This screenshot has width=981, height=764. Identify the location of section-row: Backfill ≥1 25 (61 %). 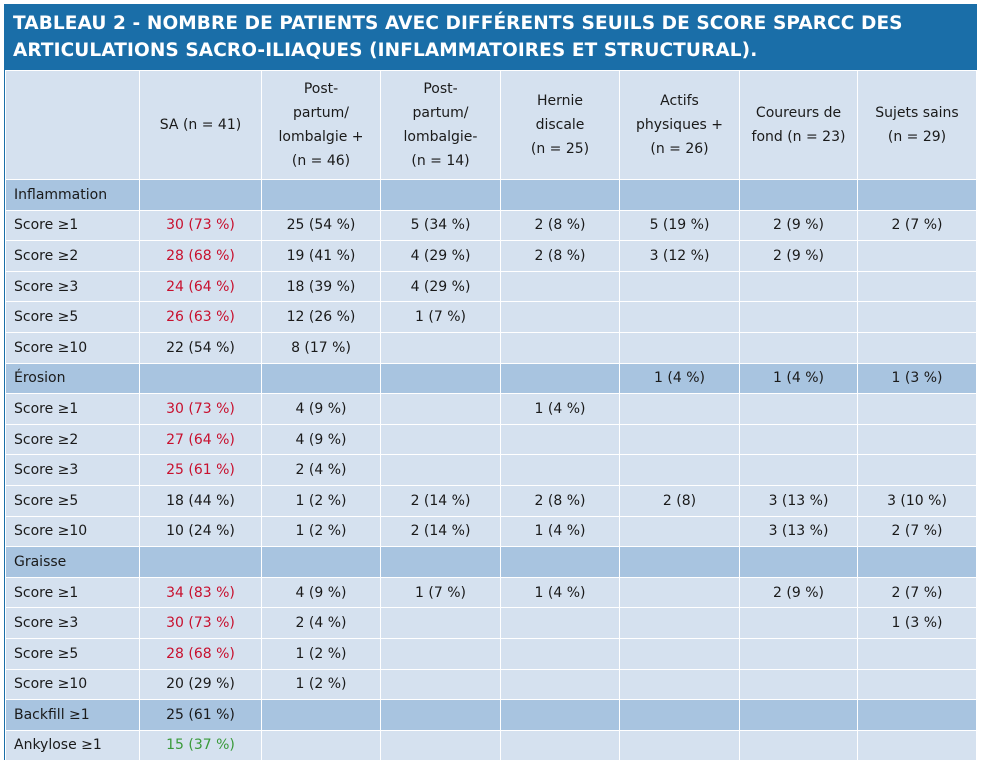
(491, 715).